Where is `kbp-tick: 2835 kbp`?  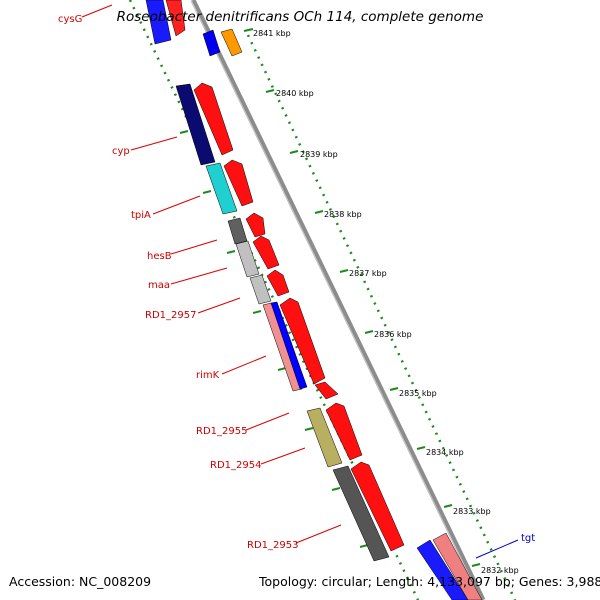
kbp-tick: 2835 kbp is located at coordinates (413, 392).